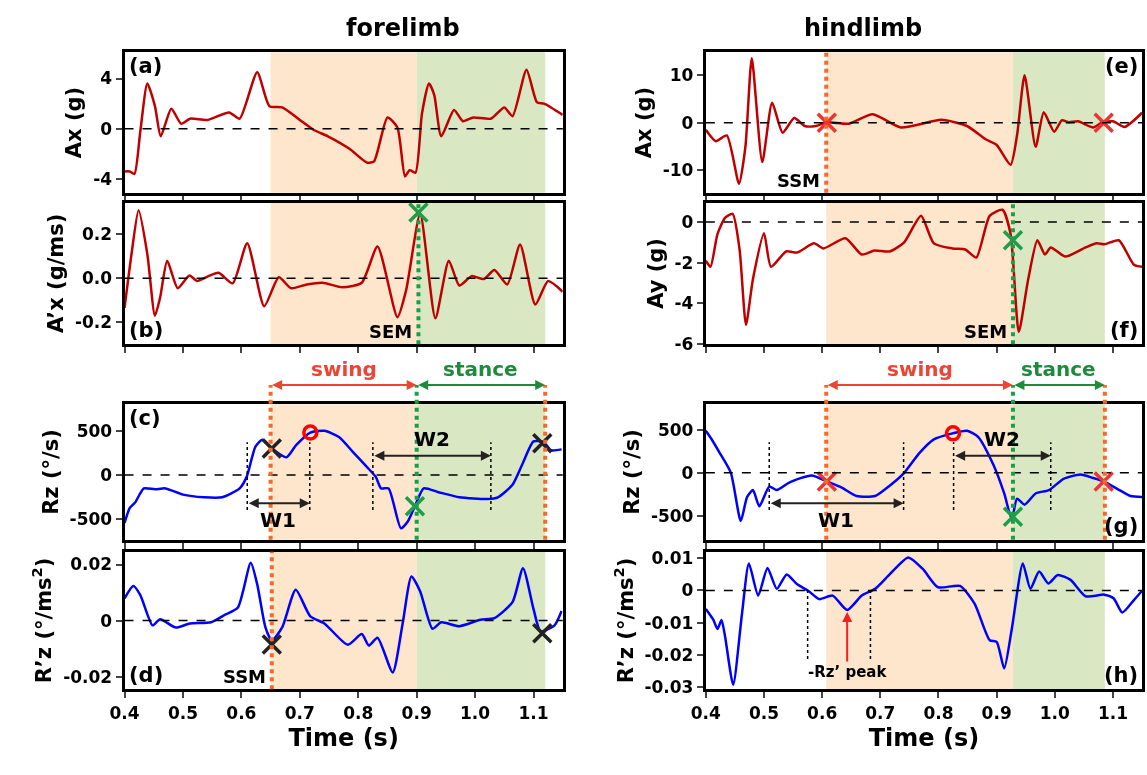 This screenshot has height=775, width=1147. I want to click on annotation: (c), so click(145, 418).